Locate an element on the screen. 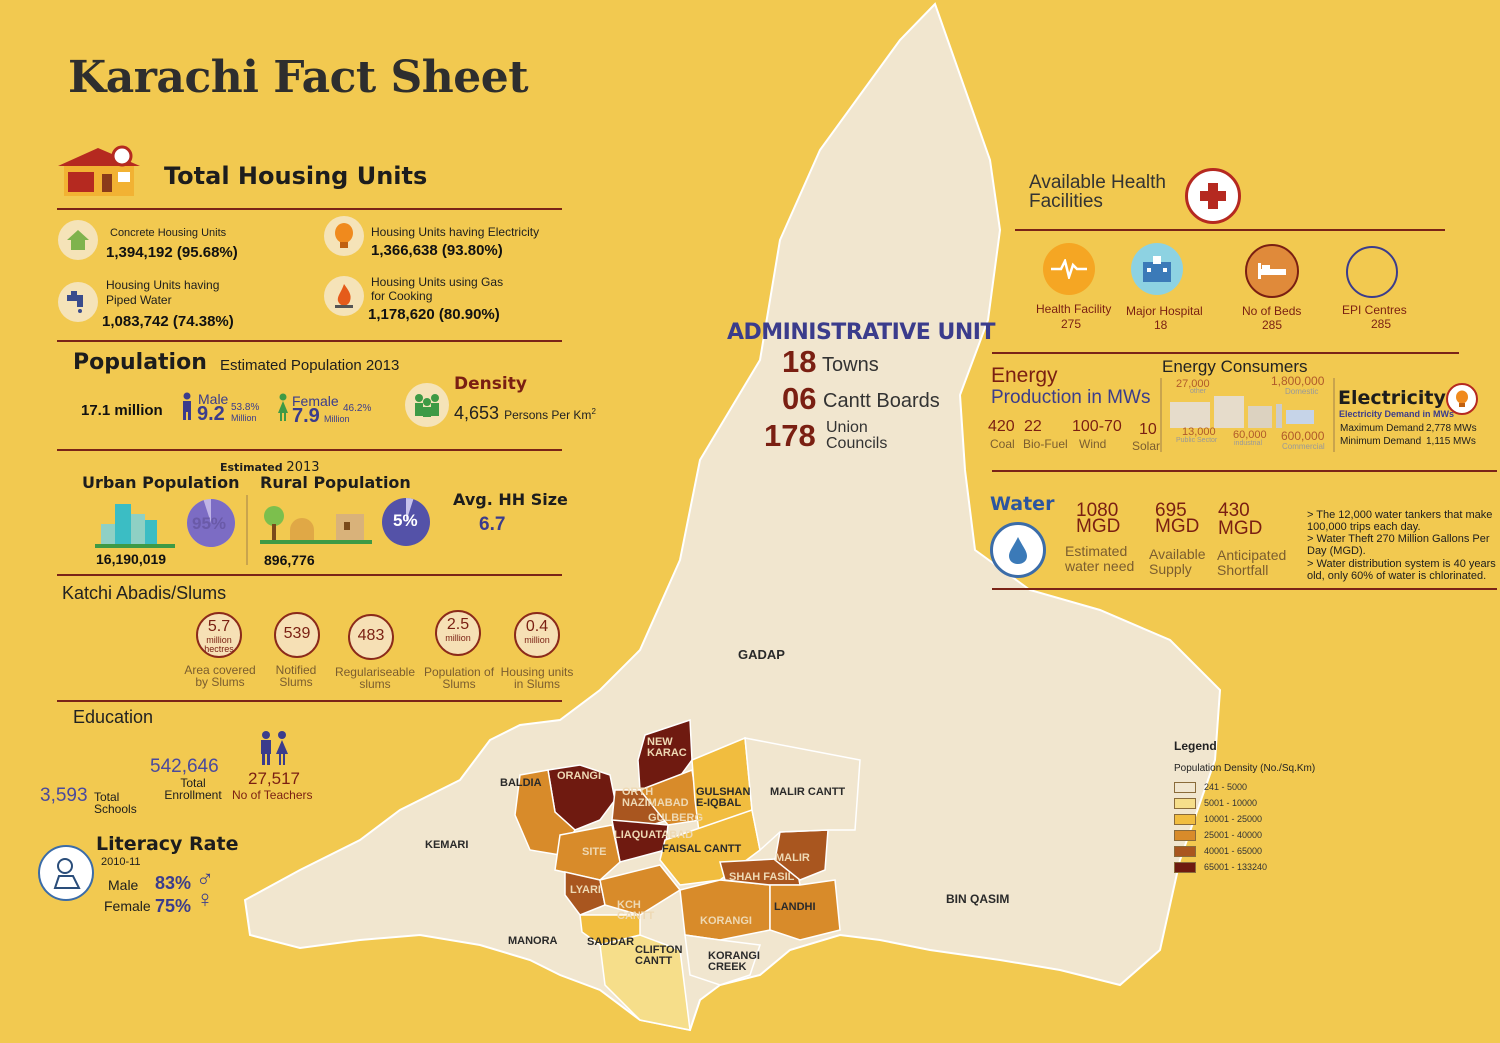 The height and width of the screenshot is (1043, 1500). label-gulshan: GULSHAN E-IQBAL is located at coordinates (723, 797).